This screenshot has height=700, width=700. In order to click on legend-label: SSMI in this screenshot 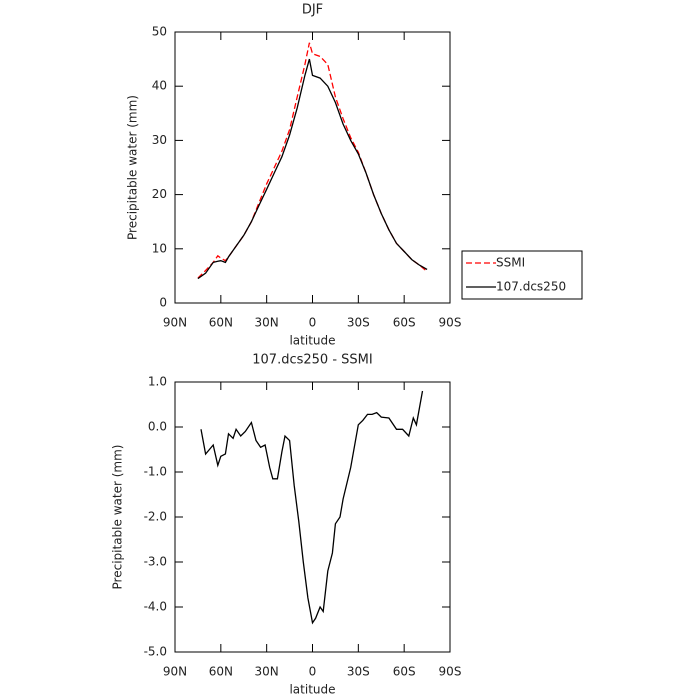, I will do `click(510, 263)`.